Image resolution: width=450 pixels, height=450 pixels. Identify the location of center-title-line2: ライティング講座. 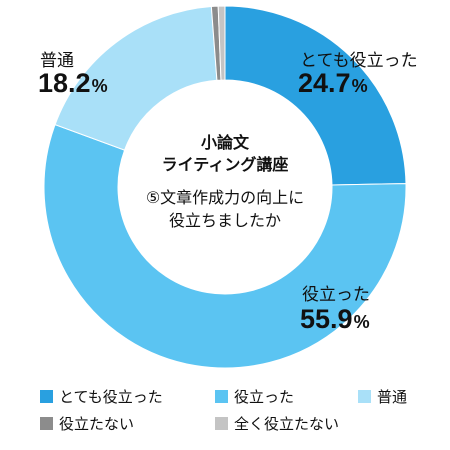
(225, 164).